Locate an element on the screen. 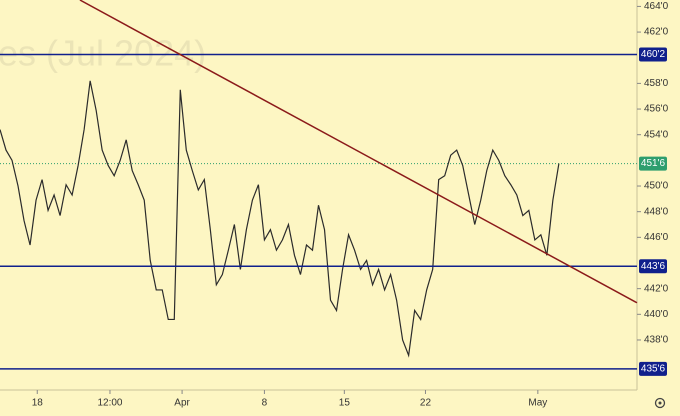 This screenshot has width=680, height=416. settings-icon is located at coordinates (660, 403).